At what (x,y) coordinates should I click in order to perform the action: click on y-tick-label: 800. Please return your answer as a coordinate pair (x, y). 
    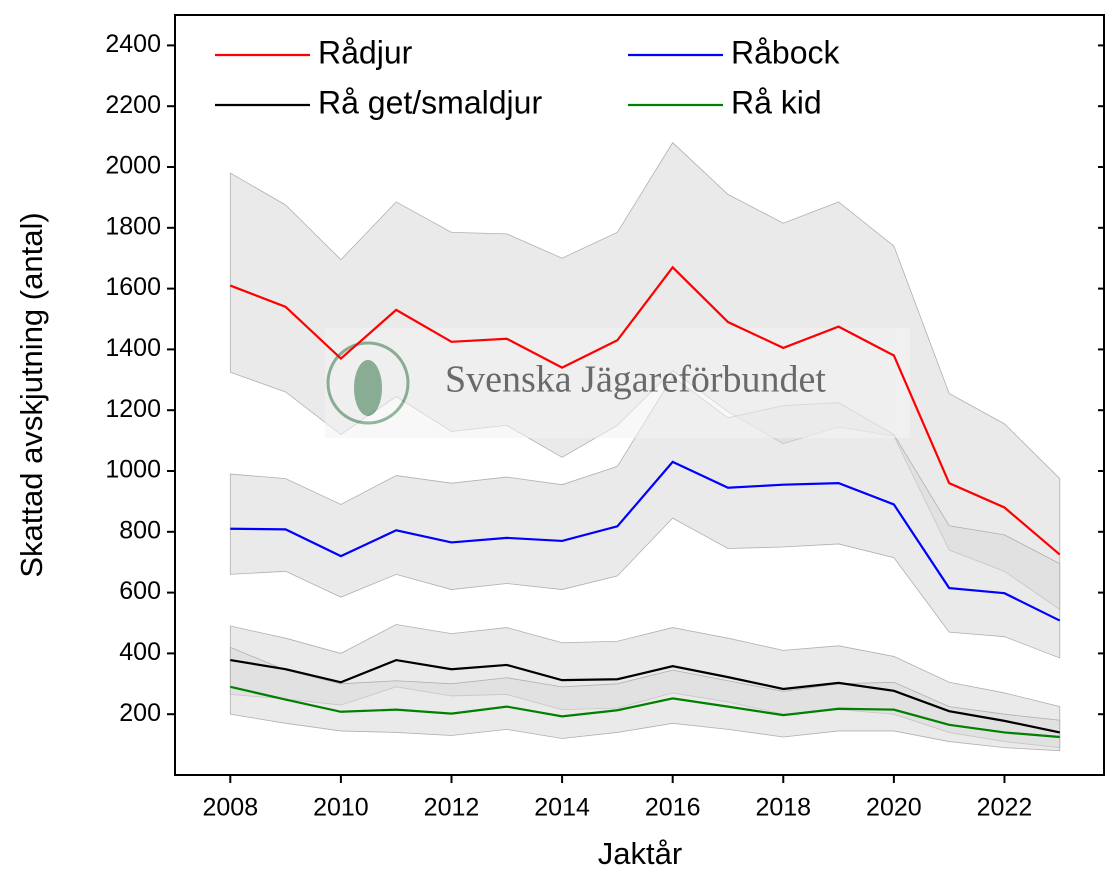
    Looking at the image, I should click on (140, 530).